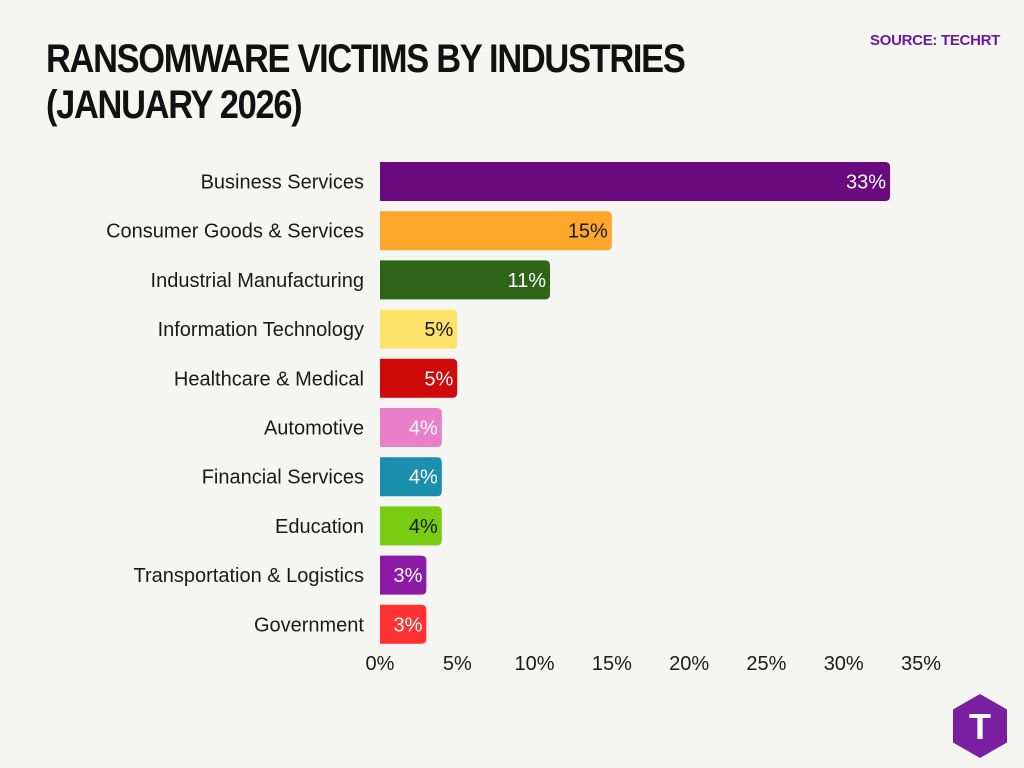 The width and height of the screenshot is (1024, 768). What do you see at coordinates (766, 664) in the screenshot?
I see `x-tick-label-25: 25%` at bounding box center [766, 664].